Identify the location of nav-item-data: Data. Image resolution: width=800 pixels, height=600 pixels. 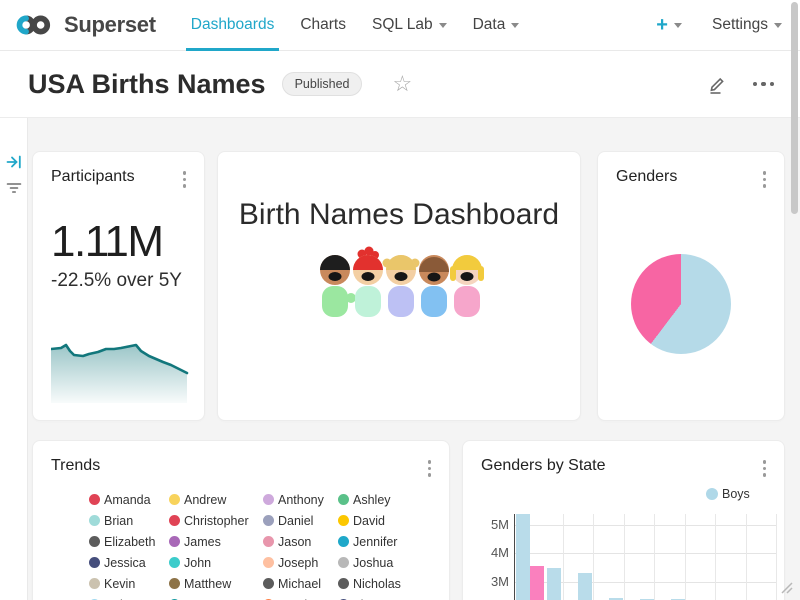
(496, 25).